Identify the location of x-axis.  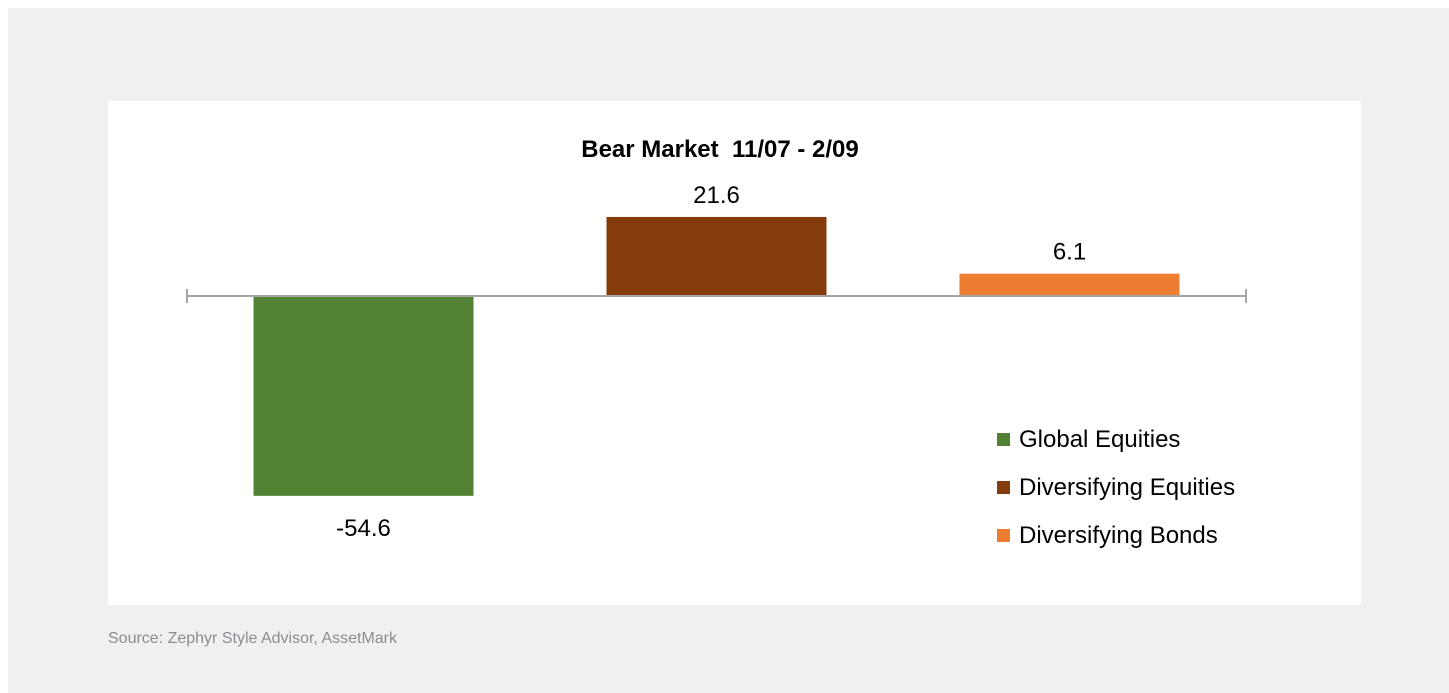
(716, 296).